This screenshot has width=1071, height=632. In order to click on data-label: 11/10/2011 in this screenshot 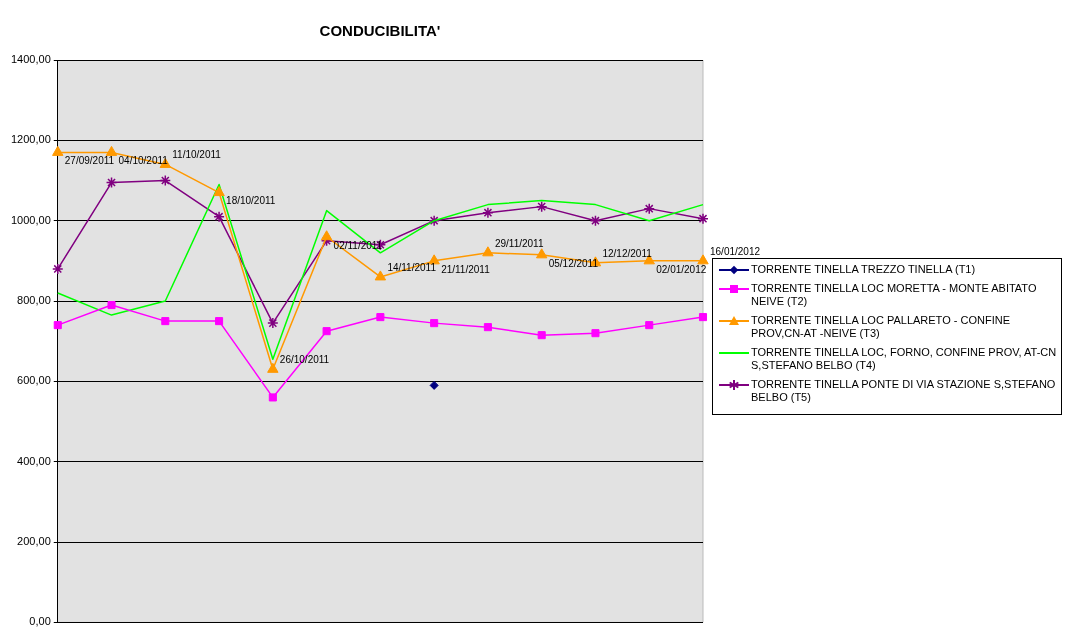, I will do `click(197, 155)`.